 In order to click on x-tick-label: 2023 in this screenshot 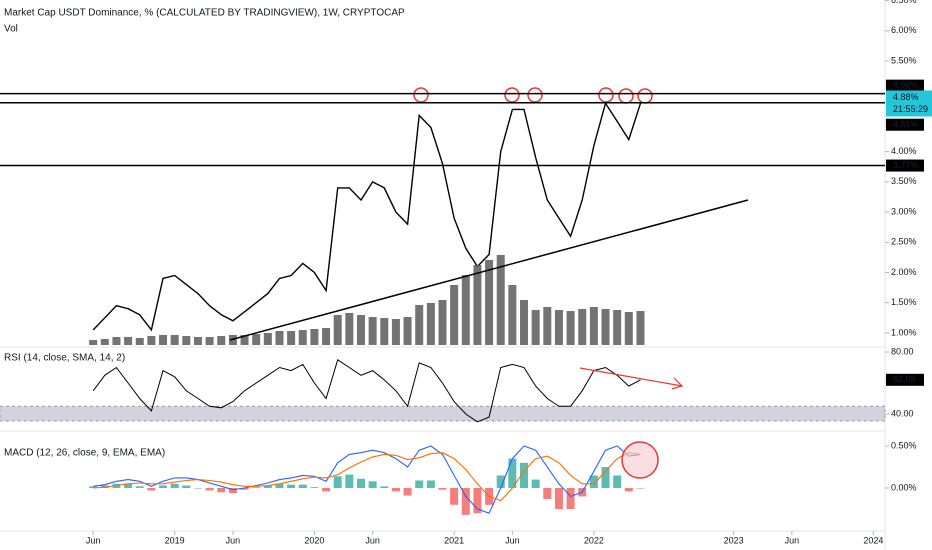, I will do `click(734, 540)`.